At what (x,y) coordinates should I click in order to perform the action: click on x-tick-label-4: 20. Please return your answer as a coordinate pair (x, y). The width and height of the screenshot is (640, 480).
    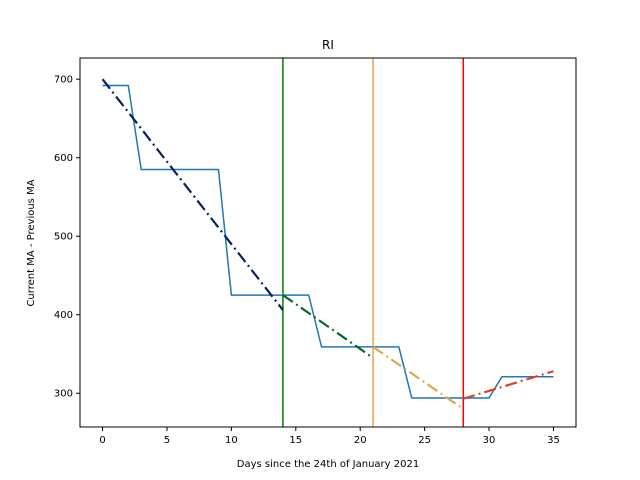
    Looking at the image, I should click on (360, 440).